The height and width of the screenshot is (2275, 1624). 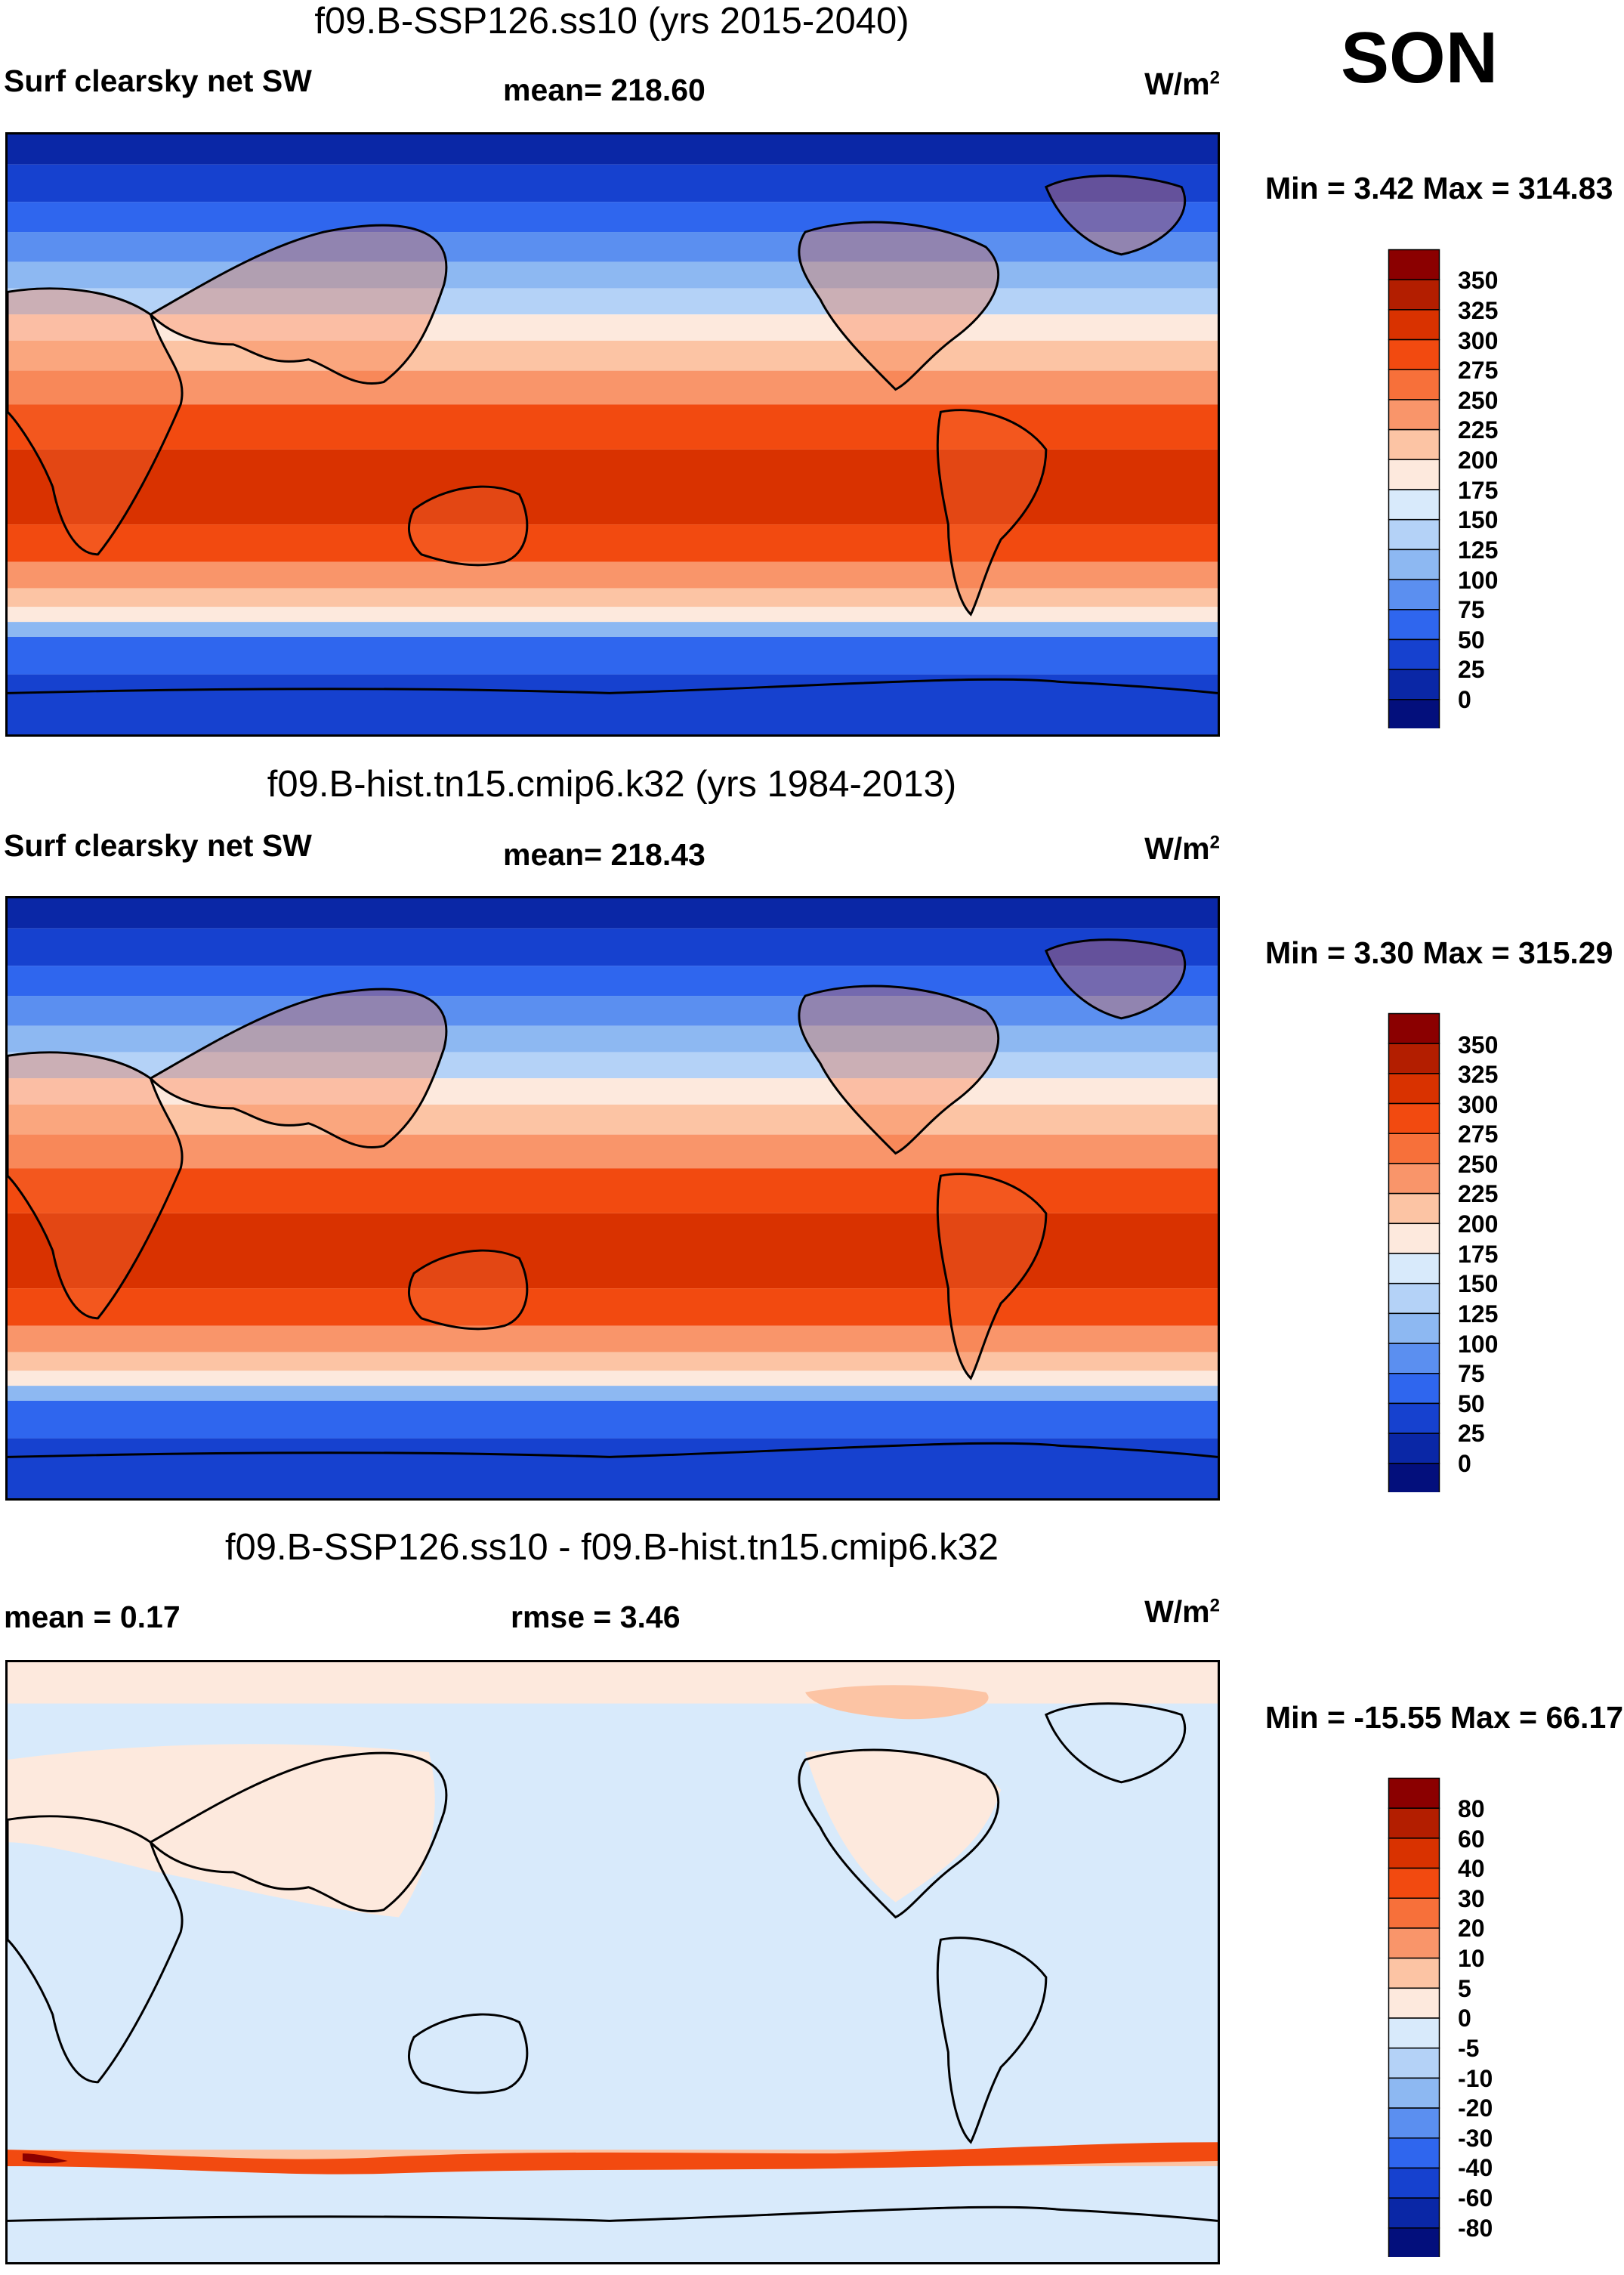 I want to click on panel-3-unit-base: W/m, so click(x=1177, y=1611).